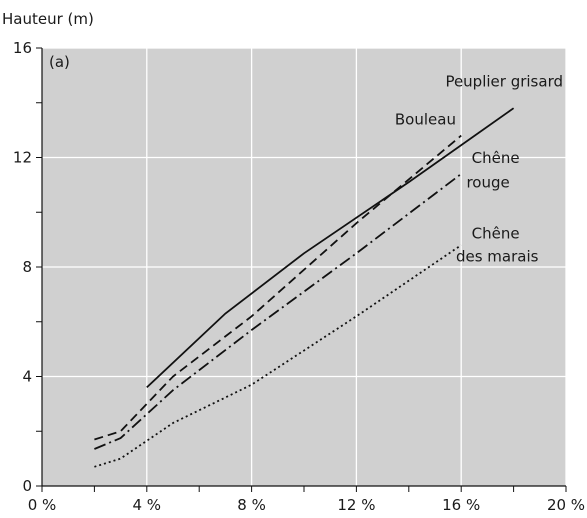  I want to click on series-label: rouge, so click(487, 183).